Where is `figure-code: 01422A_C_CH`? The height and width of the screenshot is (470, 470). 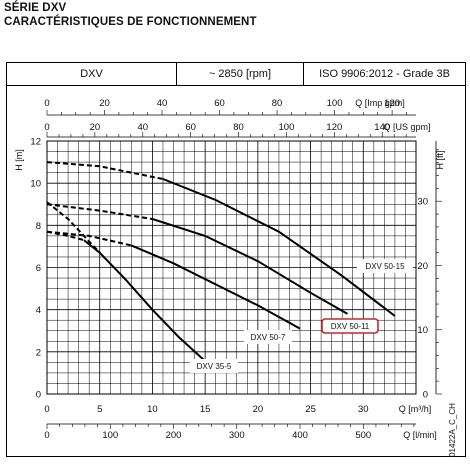 figure-code: 01422A_C_CH is located at coordinates (452, 430).